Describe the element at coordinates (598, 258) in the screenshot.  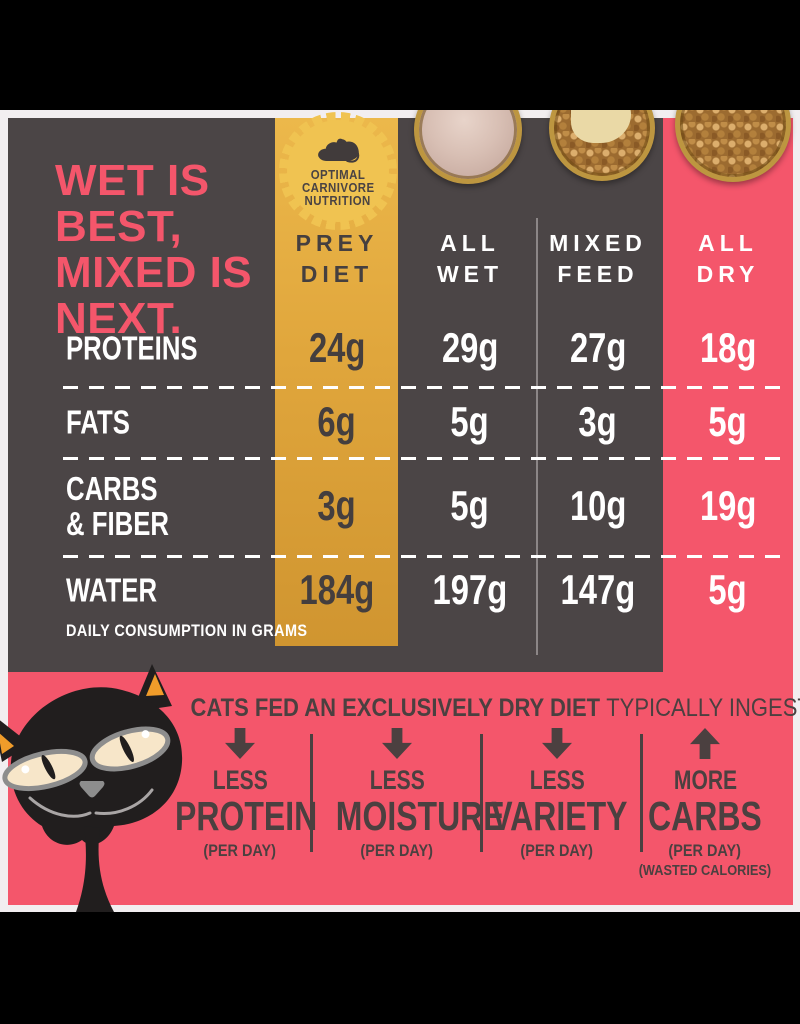
I see `column-header-mixed-feed: MIXED FEED` at that location.